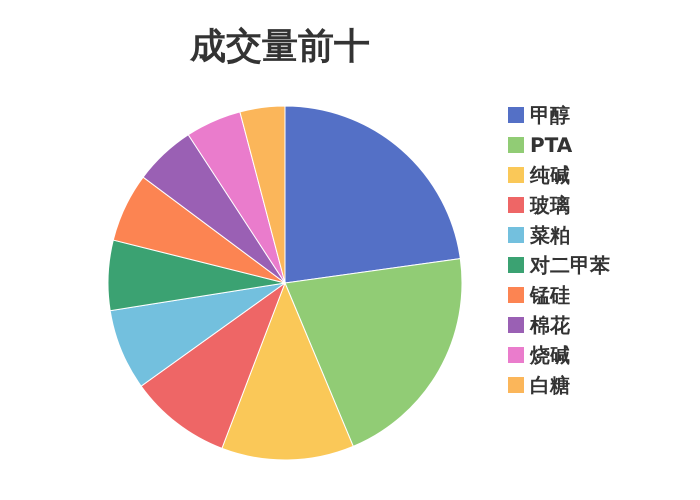 The height and width of the screenshot is (500, 700). I want to click on legend-label: 纯碱, so click(550, 175).